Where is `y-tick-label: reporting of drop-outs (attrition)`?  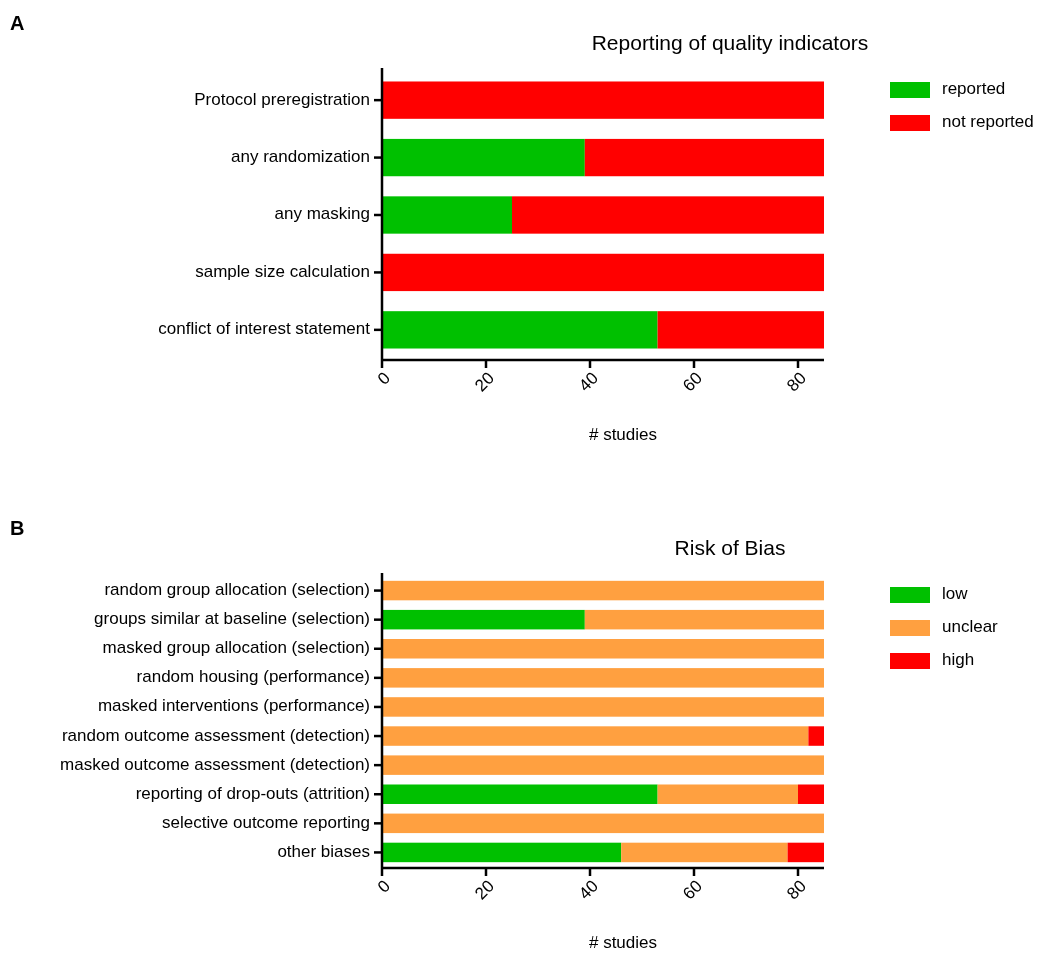 y-tick-label: reporting of drop-outs (attrition) is located at coordinates (252, 793).